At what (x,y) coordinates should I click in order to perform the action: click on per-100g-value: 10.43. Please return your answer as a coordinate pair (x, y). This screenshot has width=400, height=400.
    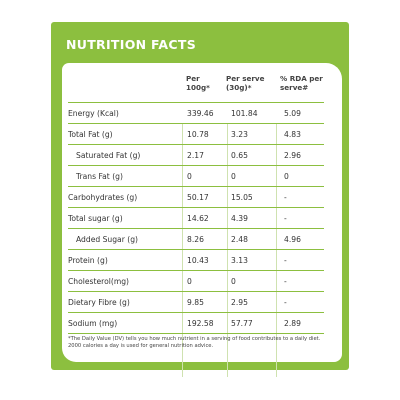
    Looking at the image, I should click on (198, 260).